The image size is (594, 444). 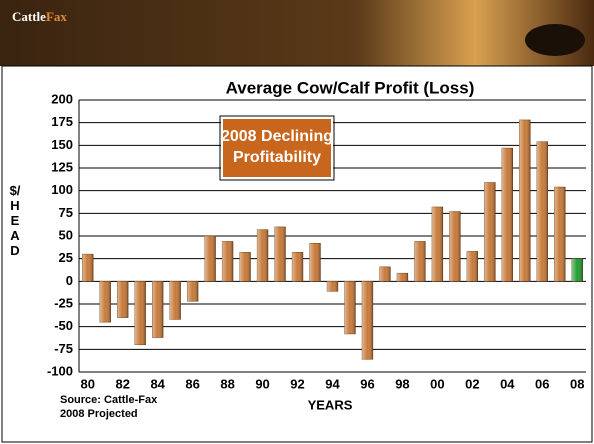 I want to click on x-tick-label: 94, so click(x=332, y=383).